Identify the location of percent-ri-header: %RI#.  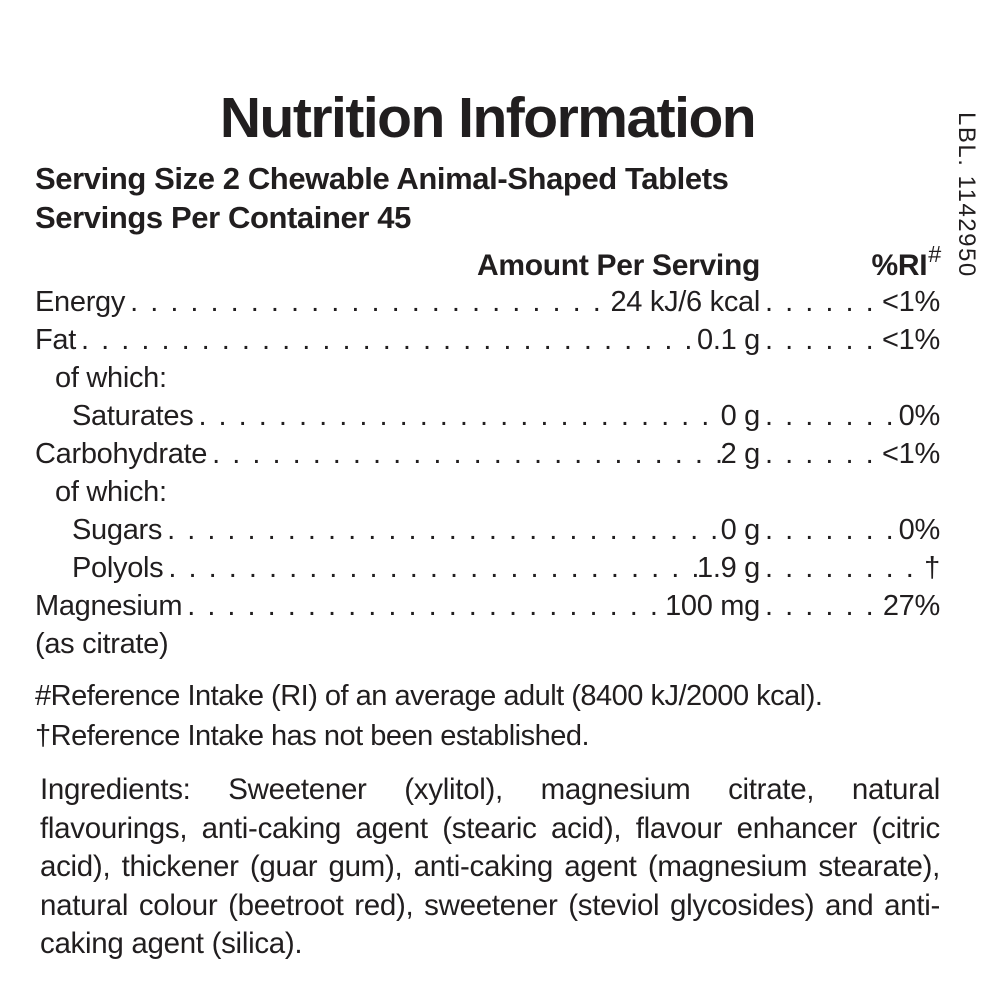
(906, 261).